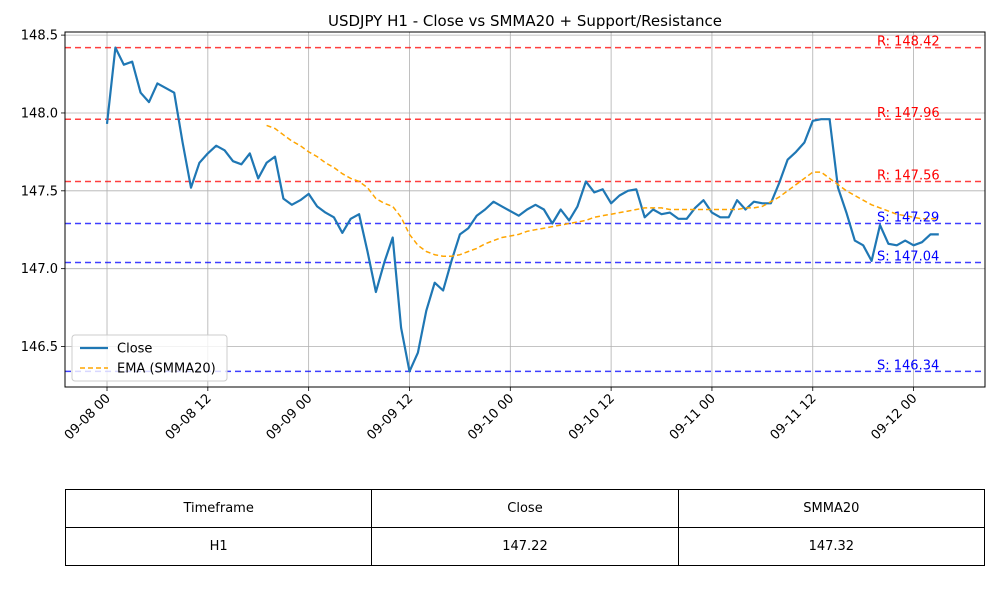  What do you see at coordinates (88, 417) in the screenshot?
I see `x-tick-label: 09-08 00` at bounding box center [88, 417].